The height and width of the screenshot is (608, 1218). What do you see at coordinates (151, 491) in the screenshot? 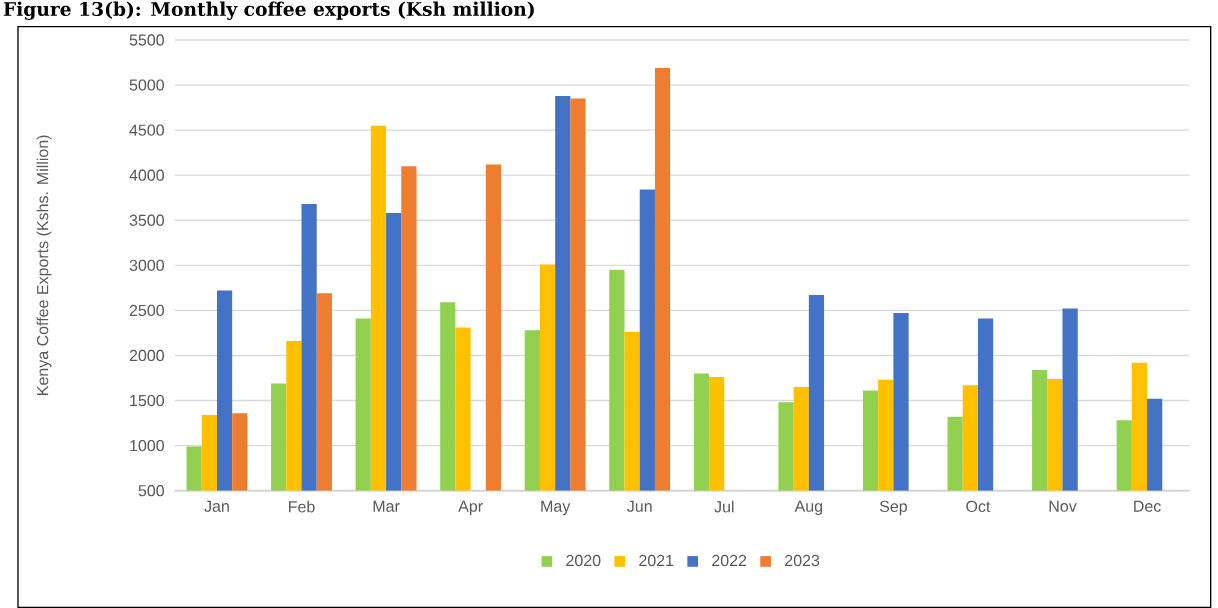
I see `y-tick-label: 500` at bounding box center [151, 491].